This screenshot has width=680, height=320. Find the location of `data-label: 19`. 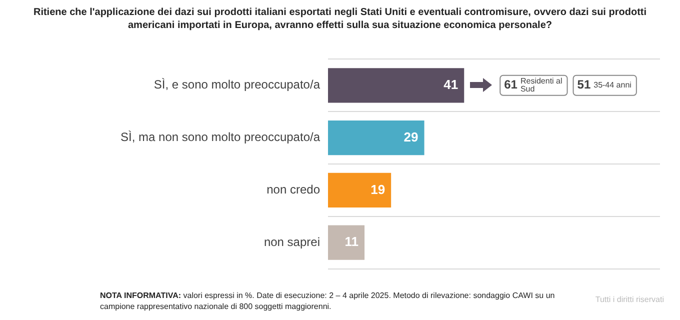

data-label: 19 is located at coordinates (378, 189).